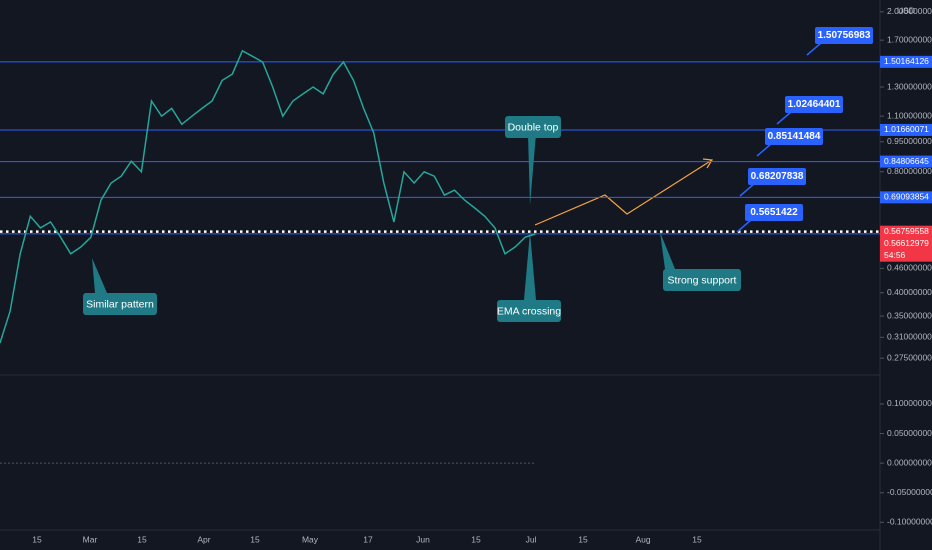 The image size is (932, 550). Describe the element at coordinates (909, 337) in the screenshot. I see `price-tick-label: 0.31000000` at that location.